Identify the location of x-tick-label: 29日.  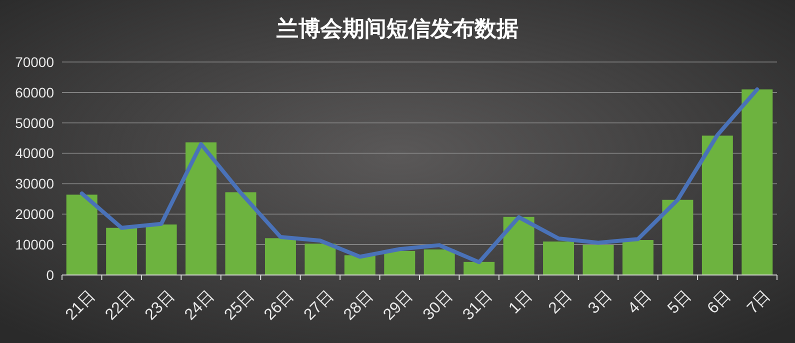
(398, 306).